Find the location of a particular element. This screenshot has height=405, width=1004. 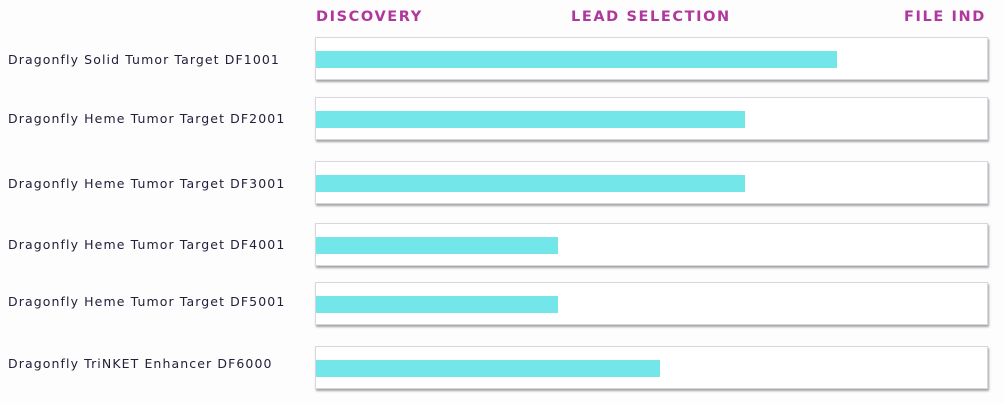

program-label: Dragonfly Solid Tumor Target DF1001 is located at coordinates (144, 59).